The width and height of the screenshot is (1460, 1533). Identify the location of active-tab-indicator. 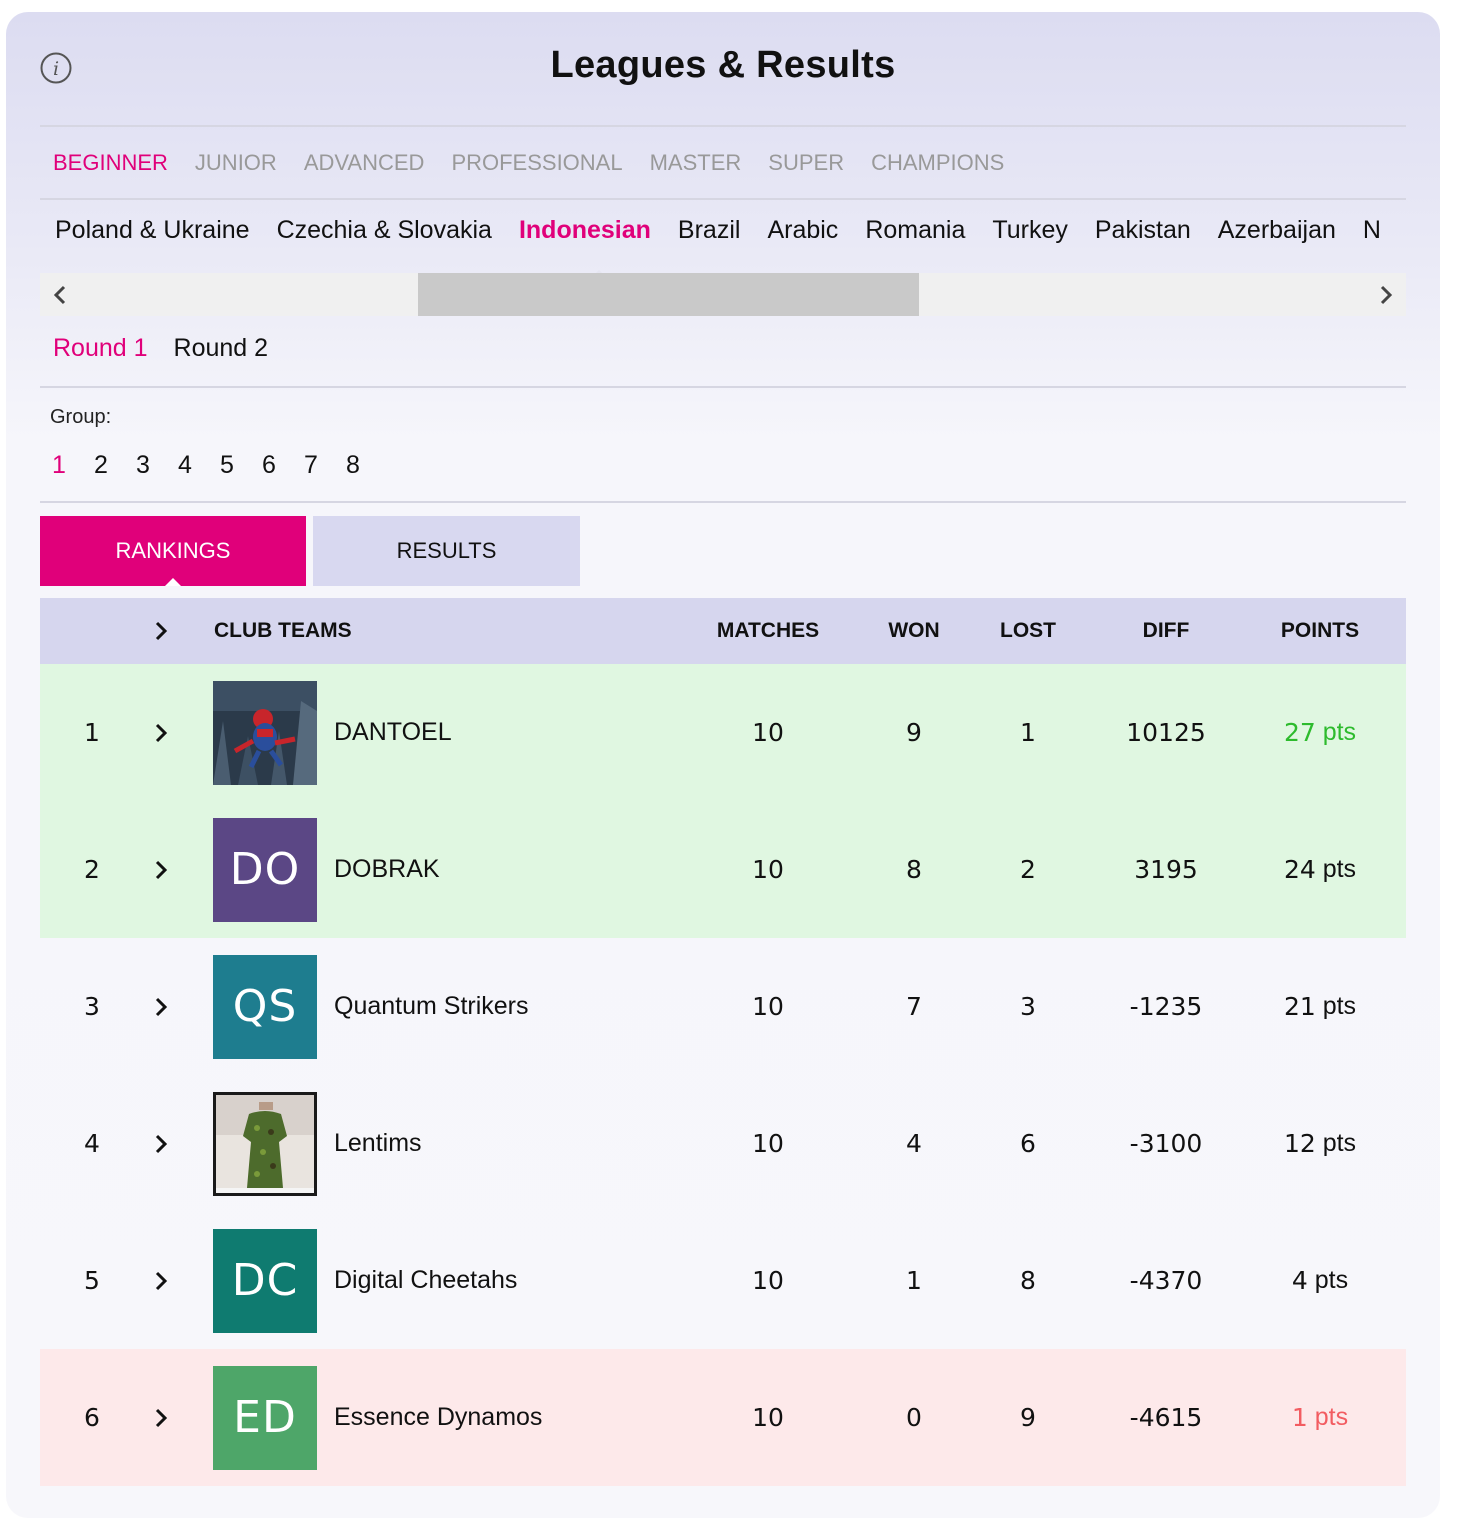
(173, 582).